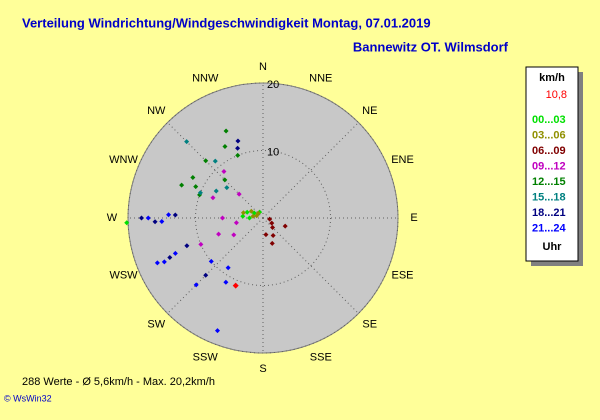 This screenshot has height=420, width=600. What do you see at coordinates (402, 276) in the screenshot?
I see `direction-label: ESE` at bounding box center [402, 276].